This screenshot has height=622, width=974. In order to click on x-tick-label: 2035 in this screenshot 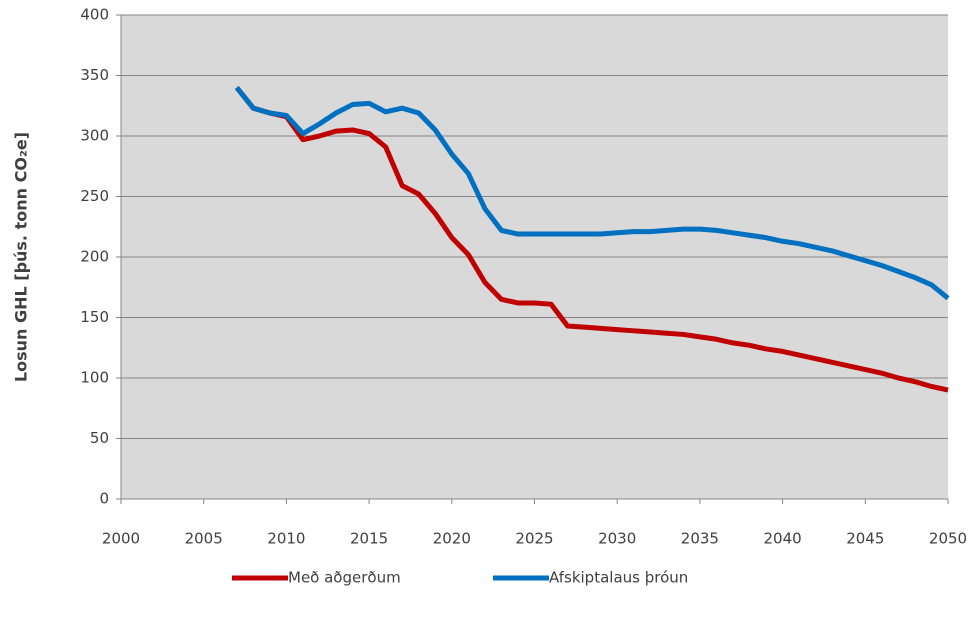, I will do `click(700, 539)`.